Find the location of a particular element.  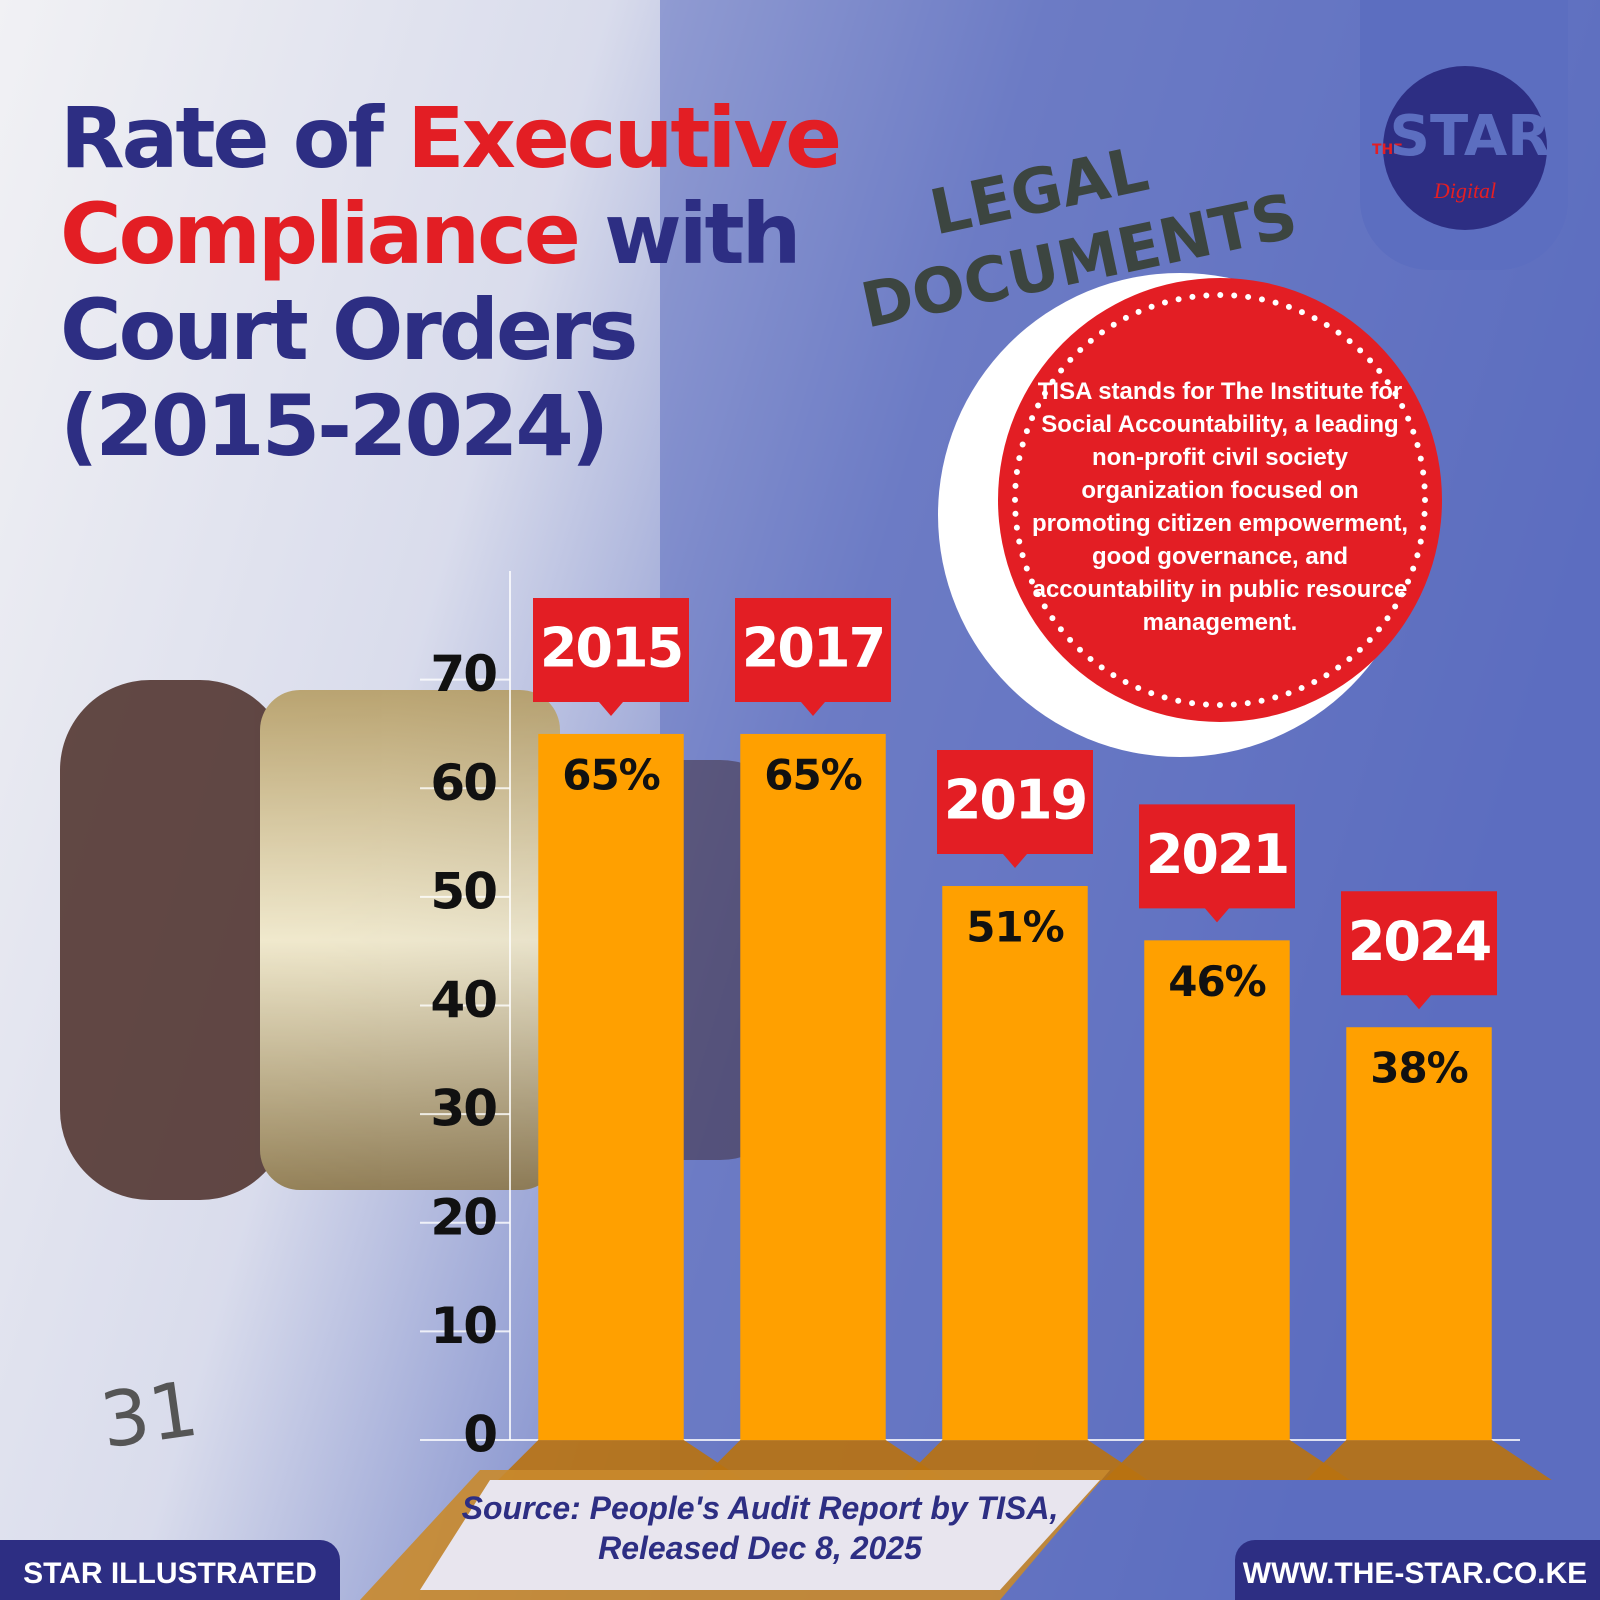

logo: THE STAR Digital is located at coordinates (1464, 135).